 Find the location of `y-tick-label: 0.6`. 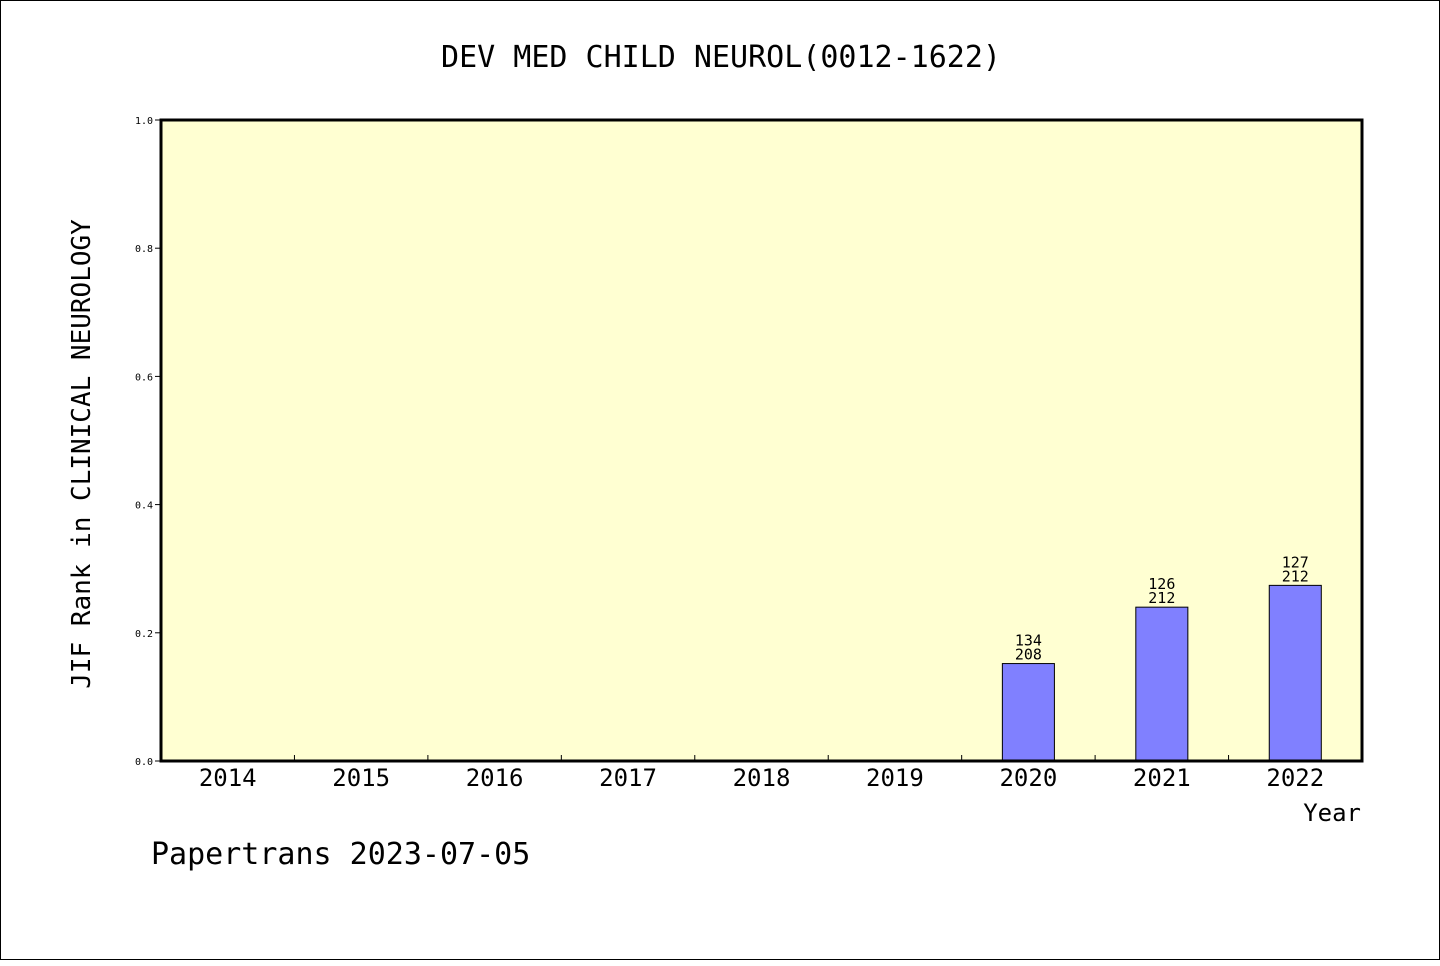

y-tick-label: 0.6 is located at coordinates (144, 377).